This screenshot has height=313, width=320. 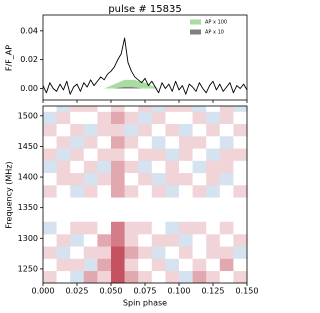 What do you see at coordinates (28, 268) in the screenshot?
I see `y-tick-label: 1250` at bounding box center [28, 268].